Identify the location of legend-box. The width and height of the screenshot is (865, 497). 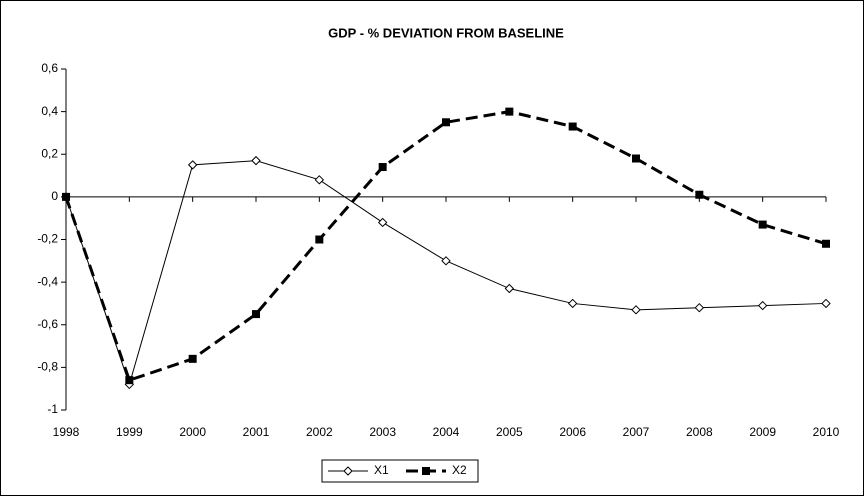
(400, 471).